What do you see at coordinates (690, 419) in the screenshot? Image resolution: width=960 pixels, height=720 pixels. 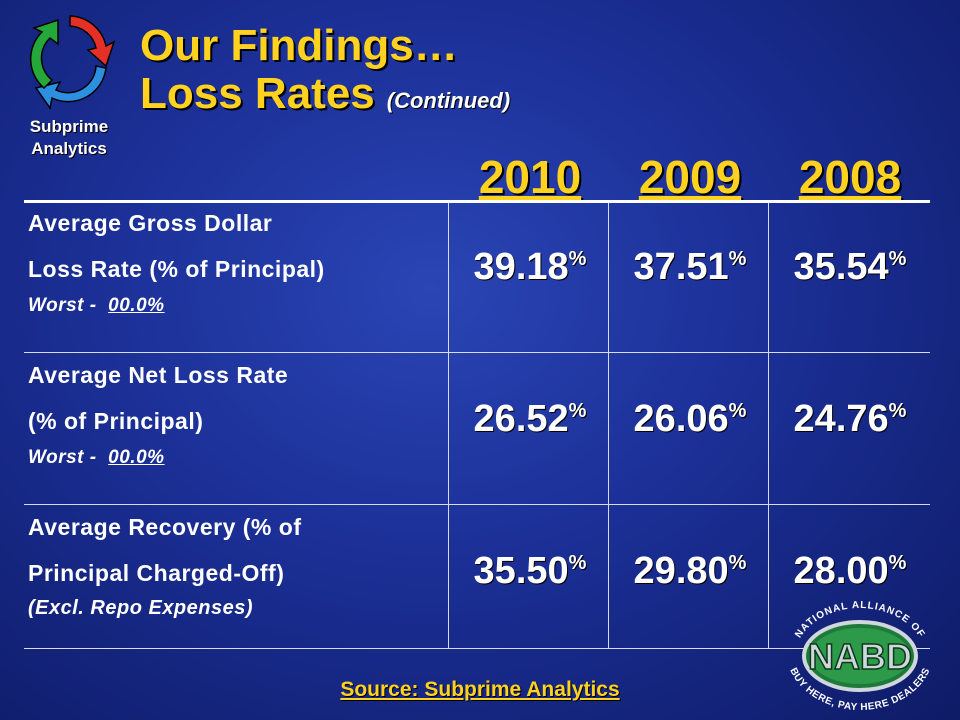 I see `table-cell: 26.06%` at bounding box center [690, 419].